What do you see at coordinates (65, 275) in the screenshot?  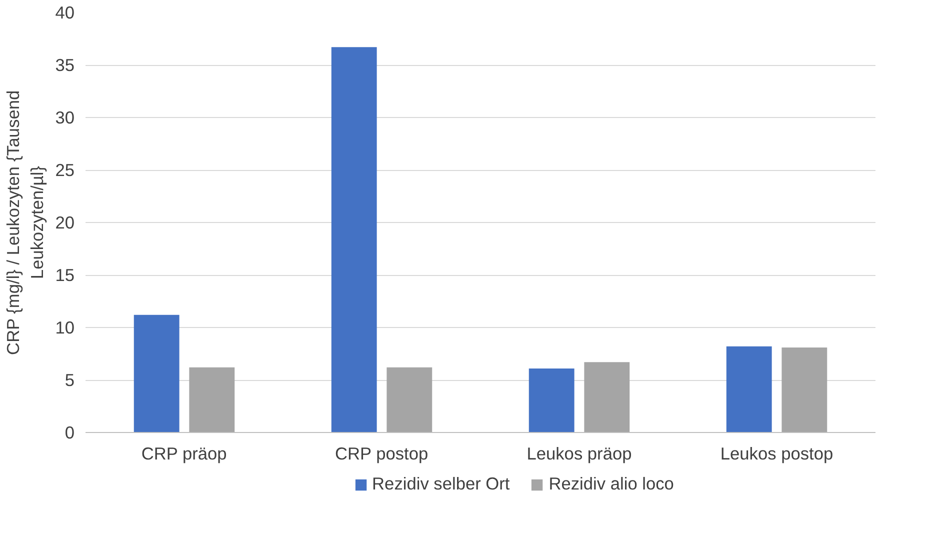 I see `y-tick-label: 15` at bounding box center [65, 275].